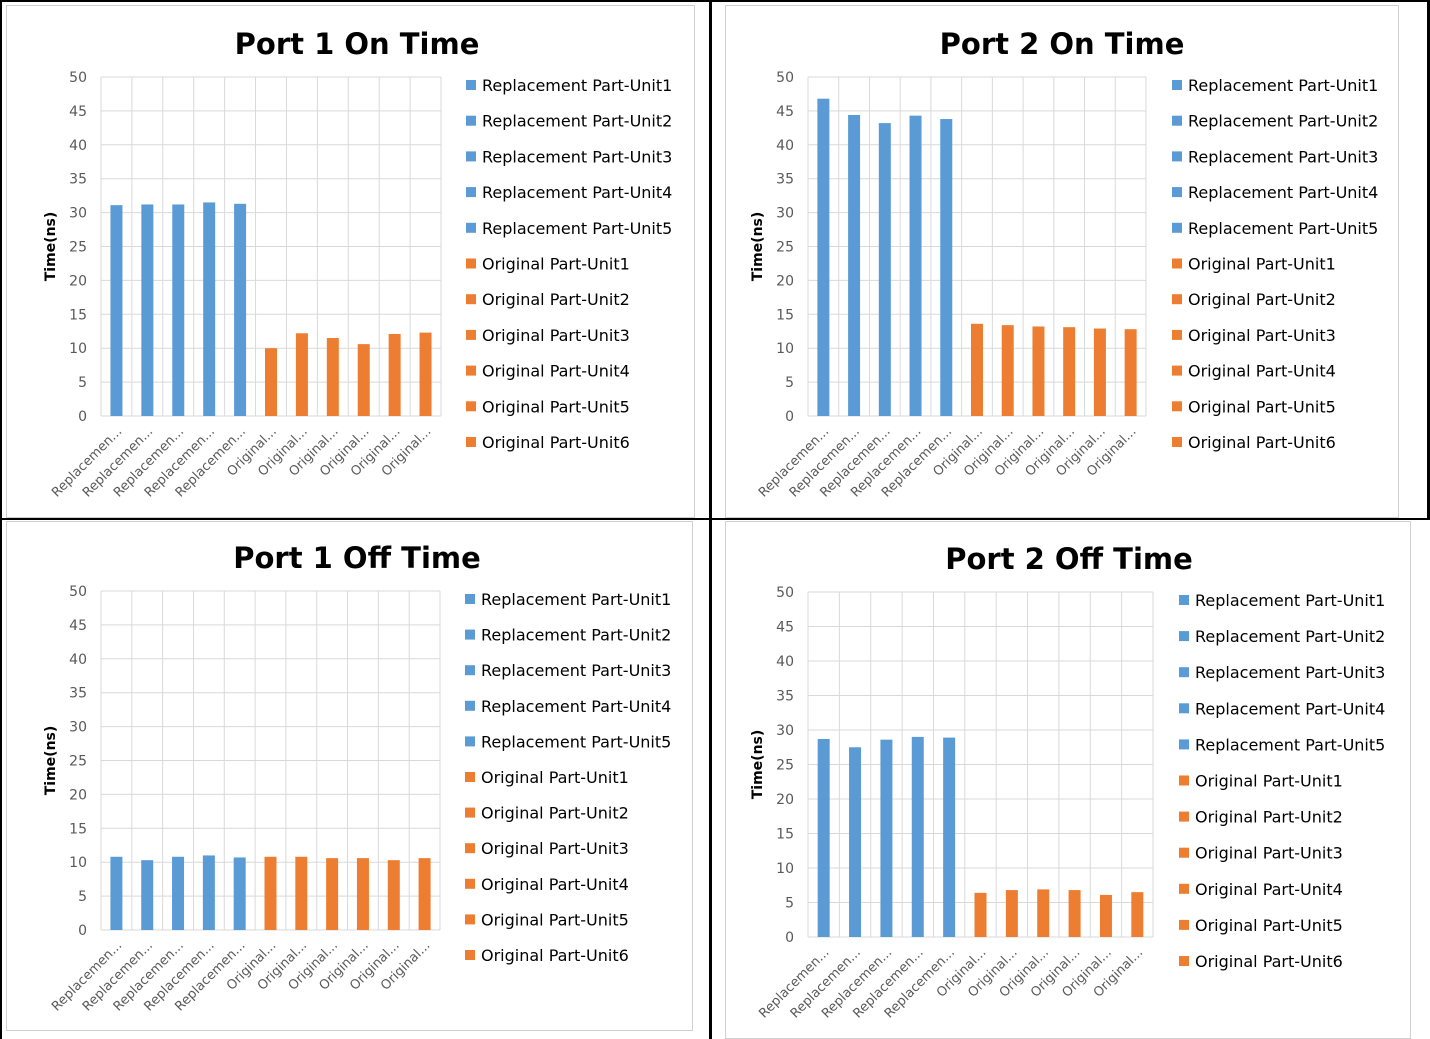  What do you see at coordinates (357, 44) in the screenshot?
I see `chart-title: Port 1 On Time` at bounding box center [357, 44].